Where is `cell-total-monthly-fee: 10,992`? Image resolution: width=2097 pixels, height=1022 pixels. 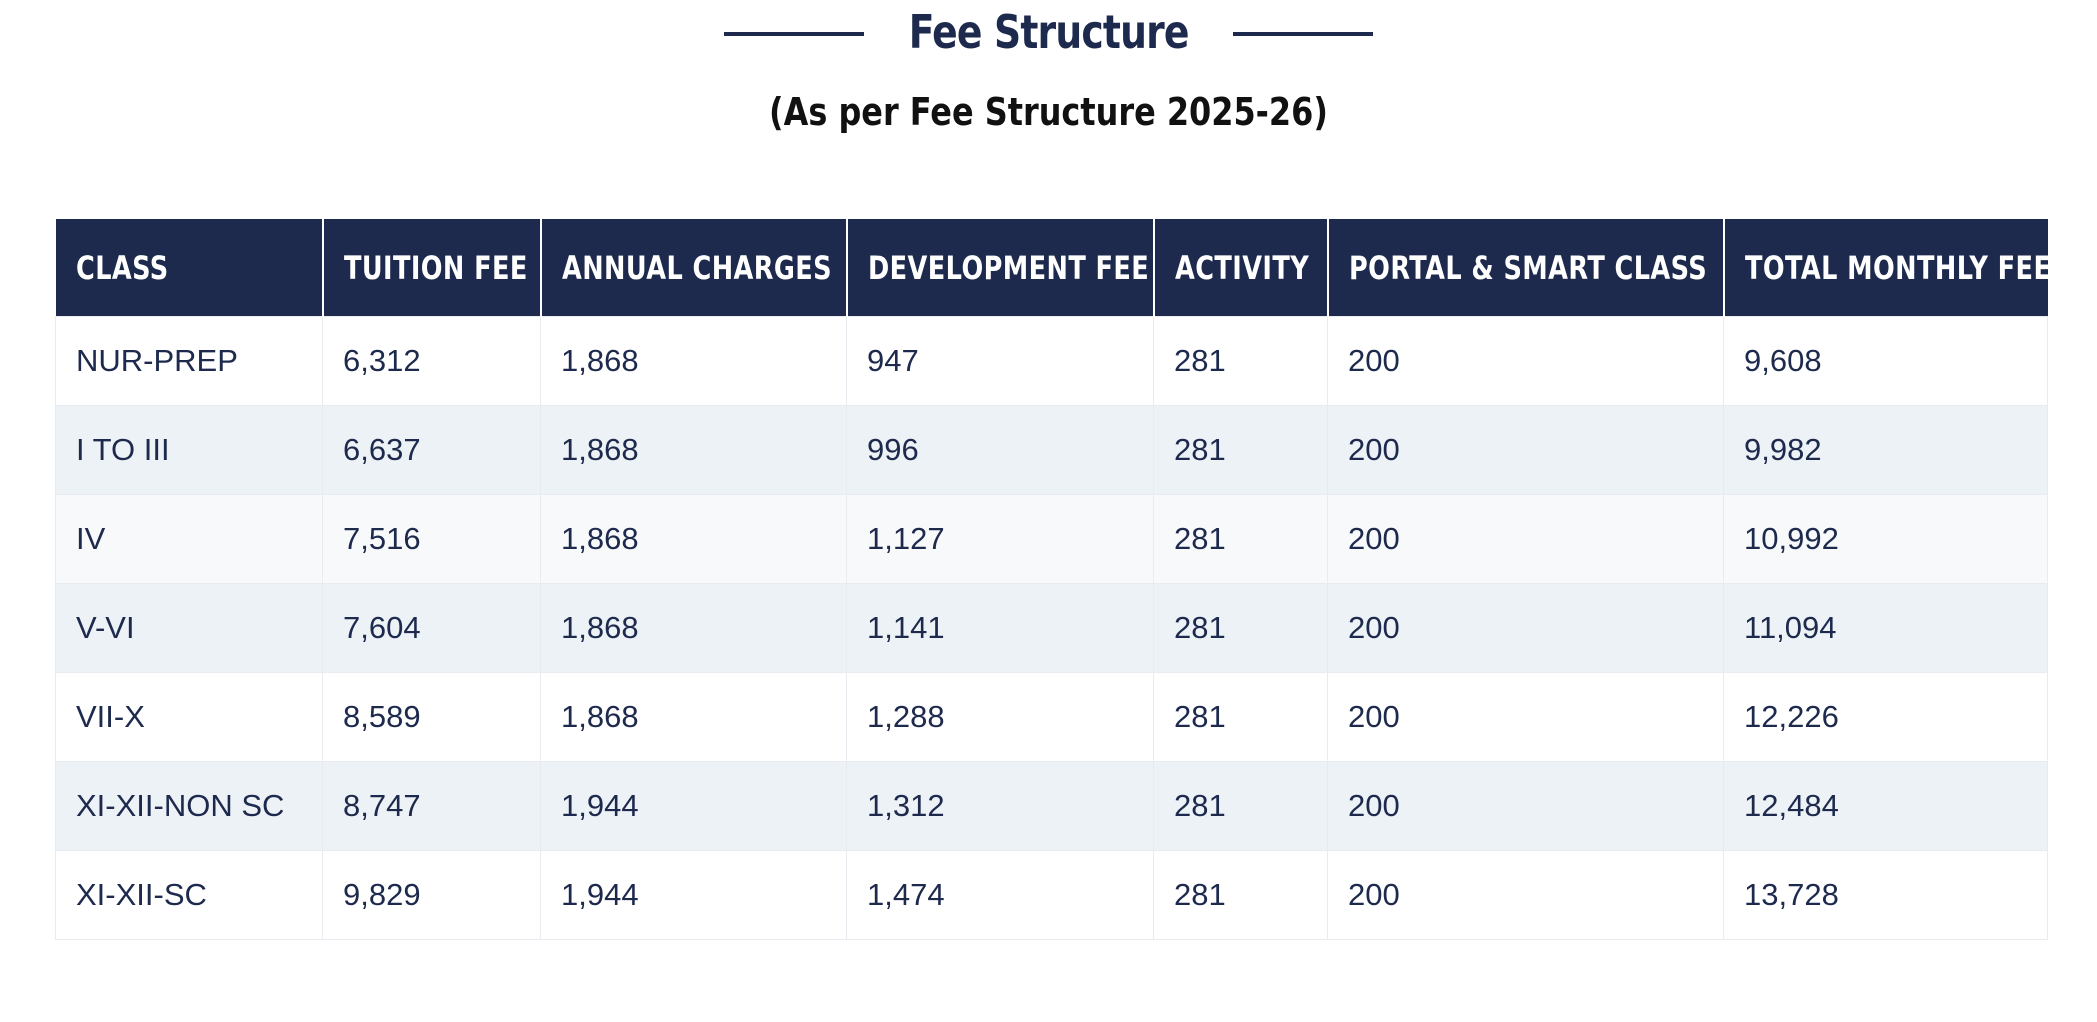
cell-total-monthly-fee: 10,992 is located at coordinates (1885, 539).